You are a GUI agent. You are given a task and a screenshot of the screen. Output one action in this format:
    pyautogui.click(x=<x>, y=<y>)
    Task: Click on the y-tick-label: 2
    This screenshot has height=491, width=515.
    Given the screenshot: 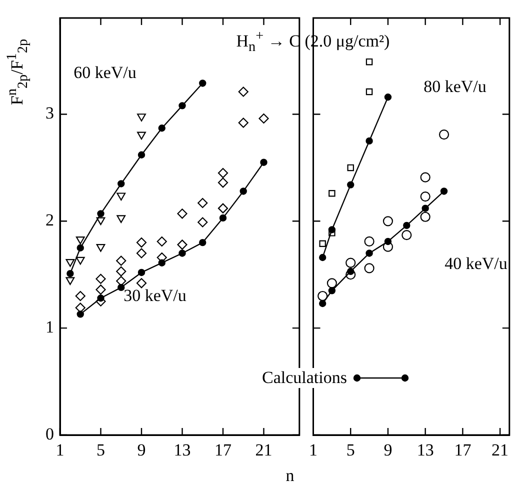 What is the action you would take?
    pyautogui.click(x=50, y=220)
    